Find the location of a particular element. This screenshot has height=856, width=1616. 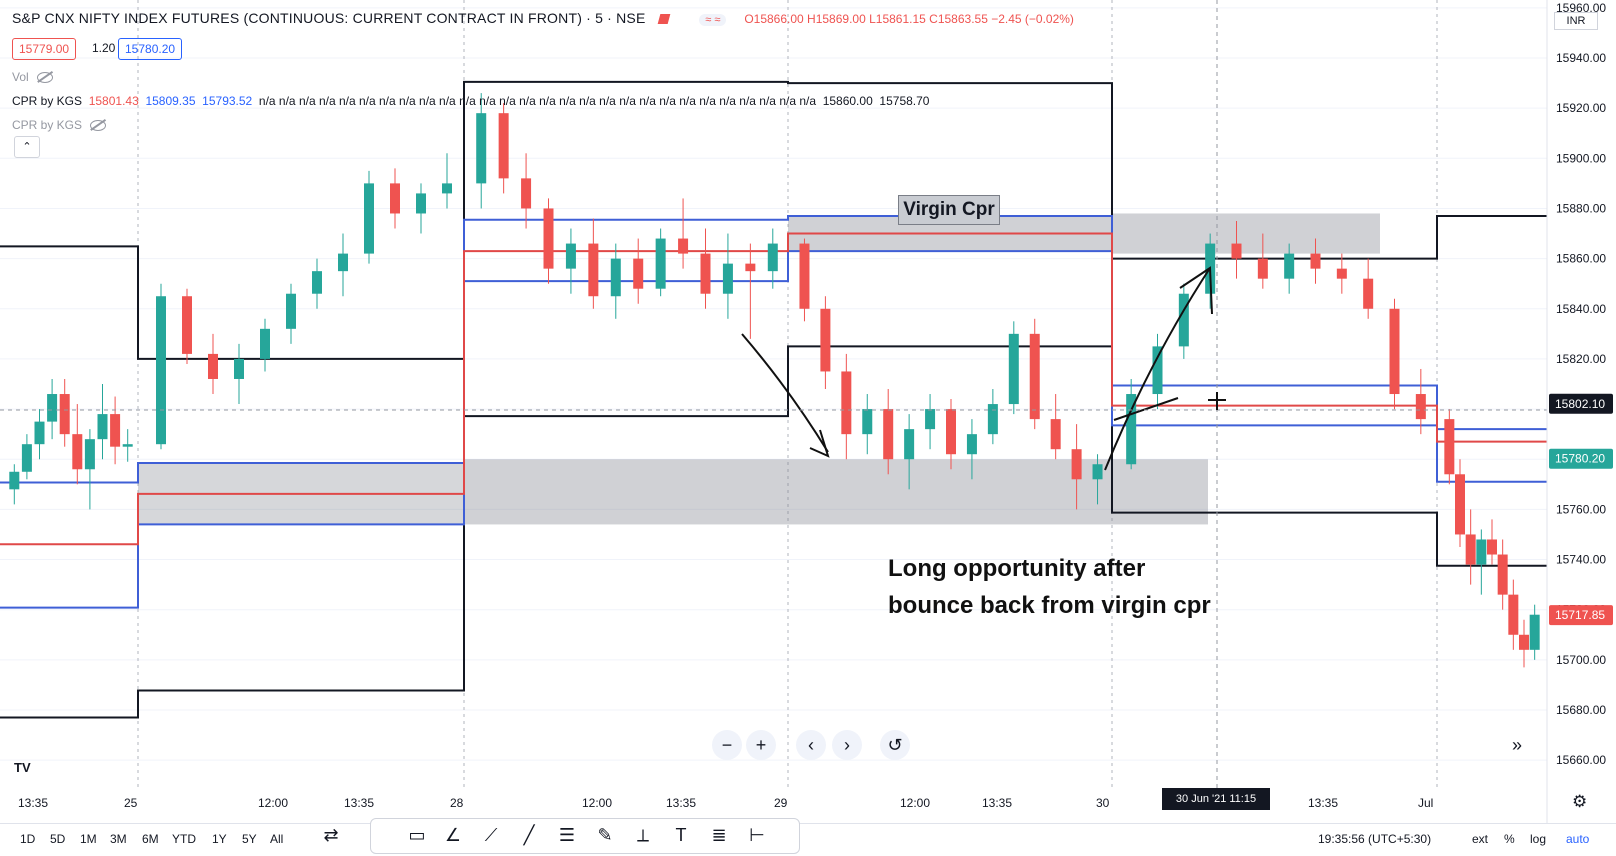

time-label: 12:00 is located at coordinates (597, 803).